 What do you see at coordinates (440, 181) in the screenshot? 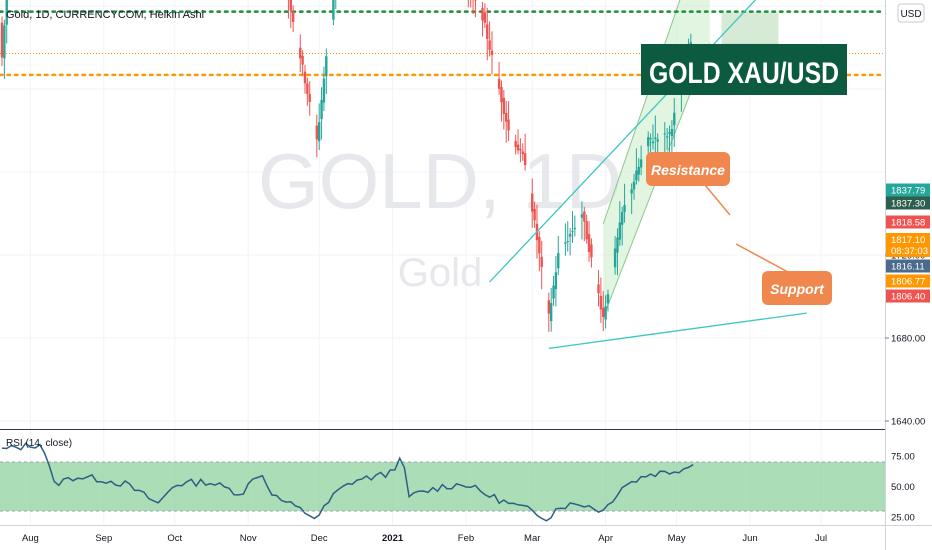
I see `watermark-main: GOLD, 1D` at bounding box center [440, 181].